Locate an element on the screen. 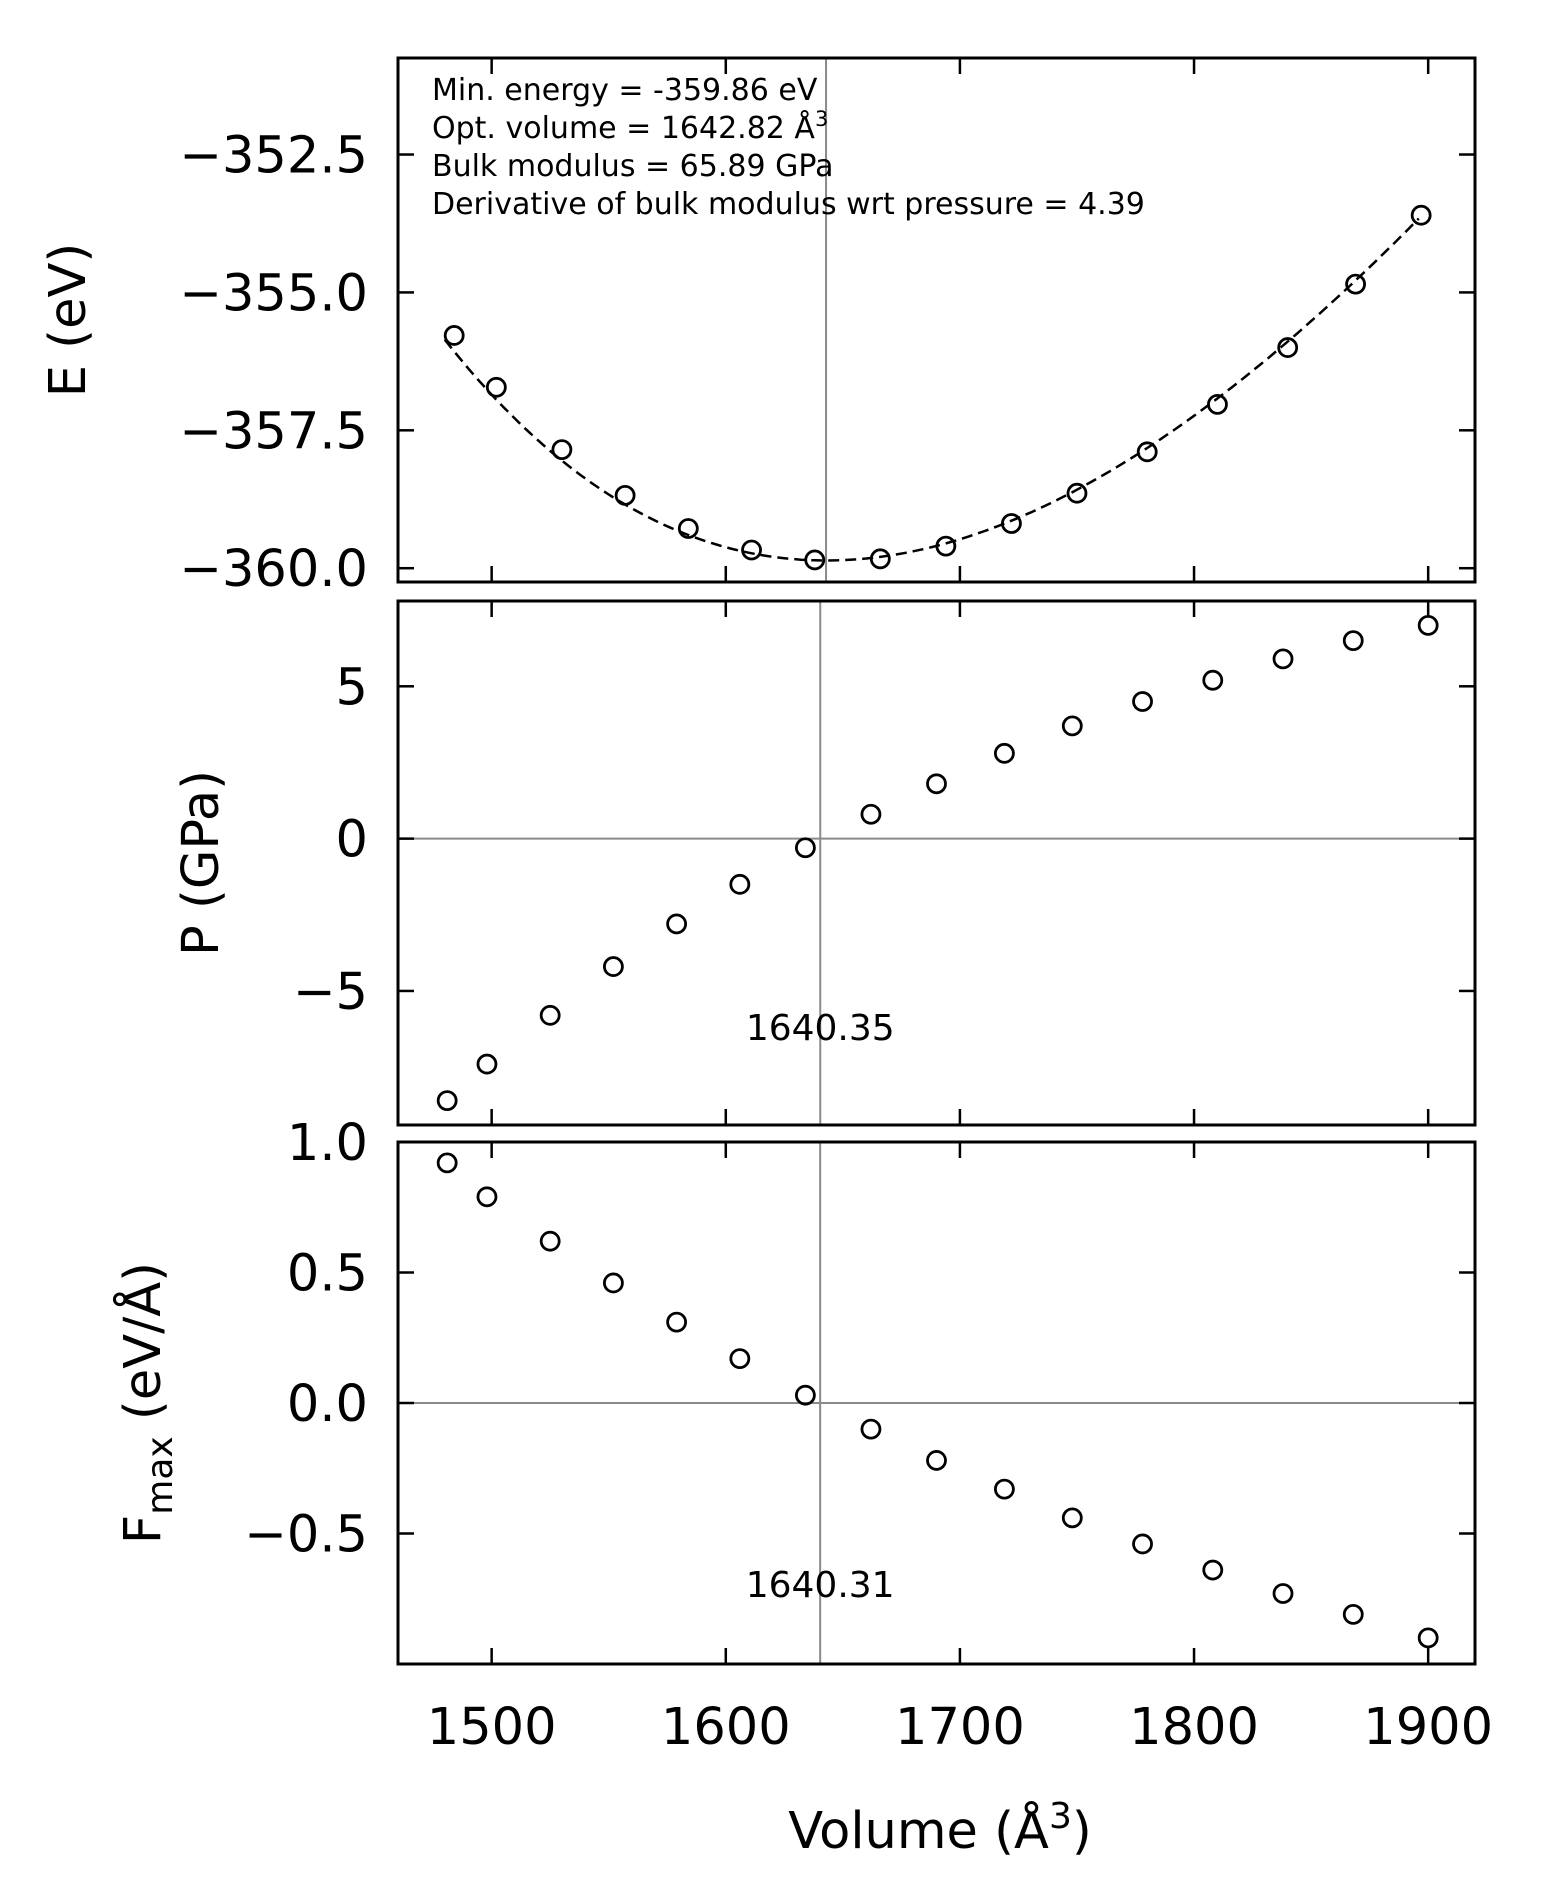 Image resolution: width=1553 pixels, height=1899 pixels. fit-annotation: Min. energy = -359.86 eV is located at coordinates (625, 90).